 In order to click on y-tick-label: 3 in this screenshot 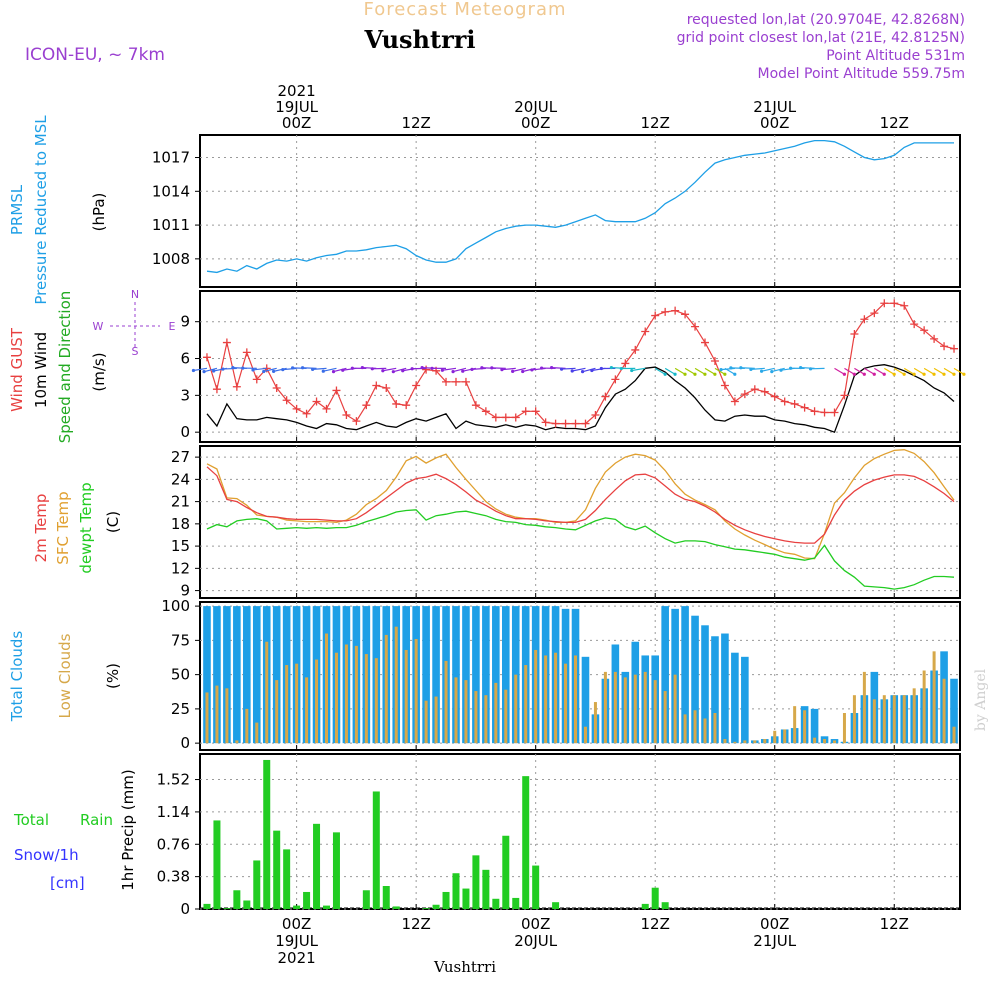, I will do `click(185, 395)`.